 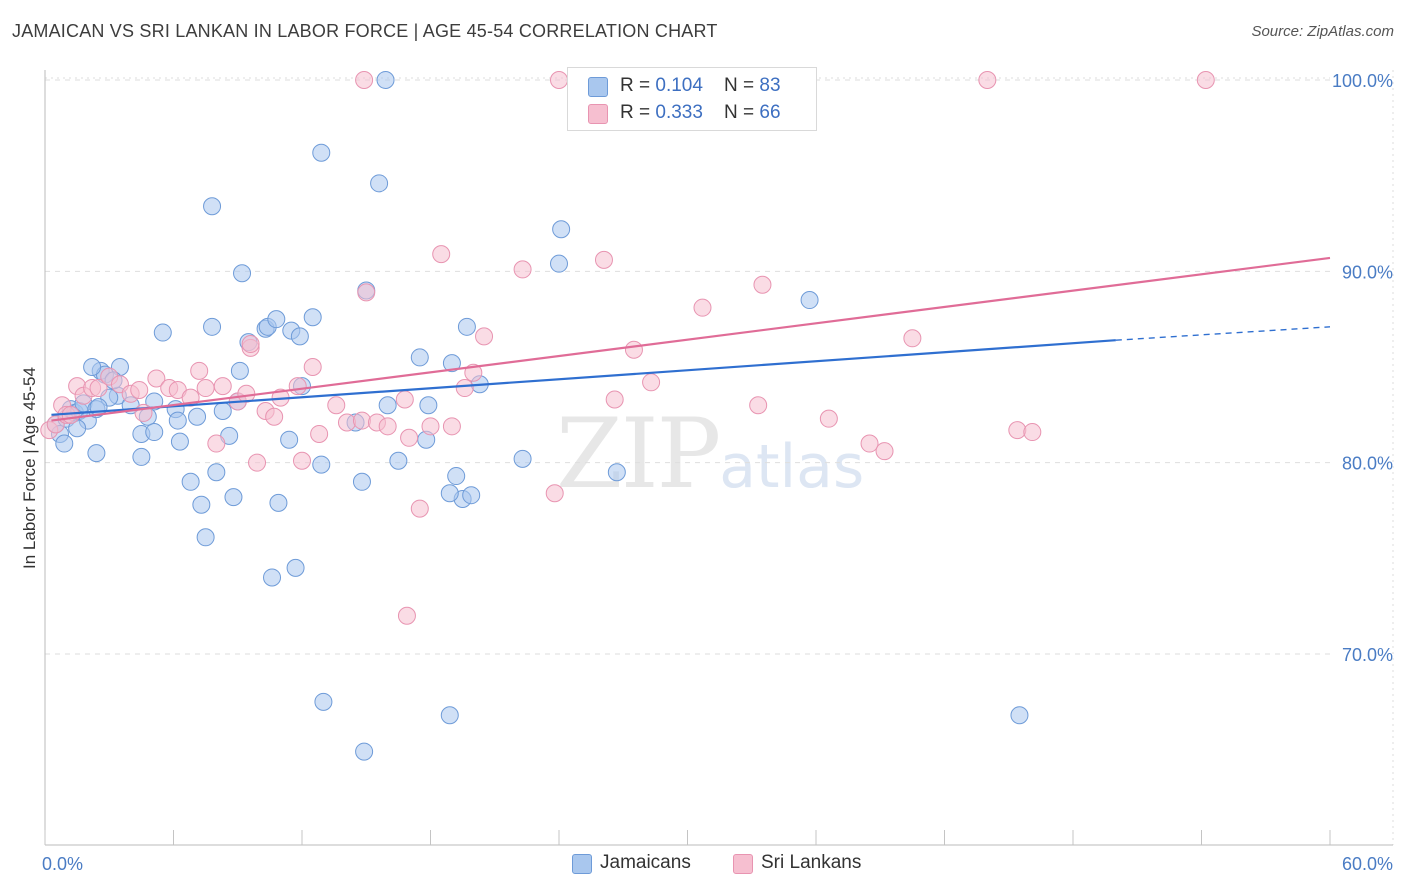 What do you see at coordinates (703, 865) in the screenshot?
I see `series-legend: Jamaicans Sri Lankans` at bounding box center [703, 865].